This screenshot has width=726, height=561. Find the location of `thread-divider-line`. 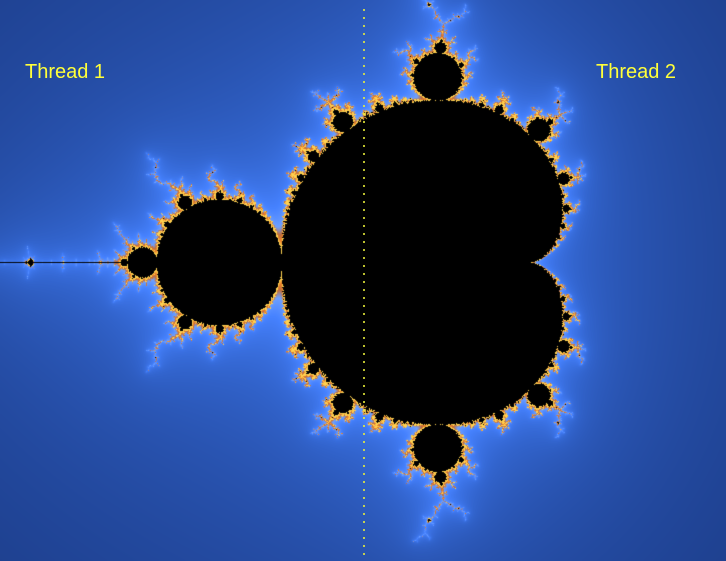

thread-divider-line is located at coordinates (364, 283).